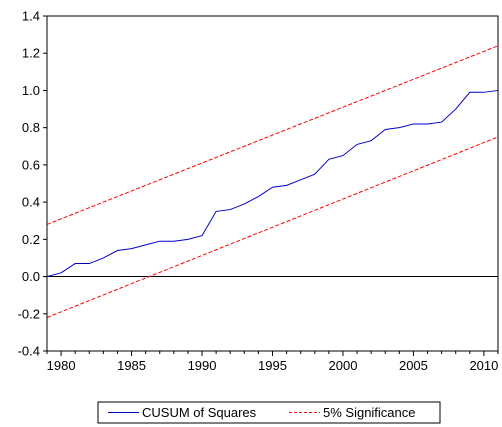 The height and width of the screenshot is (427, 502). What do you see at coordinates (202, 365) in the screenshot?
I see `x-tick-label: 1990` at bounding box center [202, 365].